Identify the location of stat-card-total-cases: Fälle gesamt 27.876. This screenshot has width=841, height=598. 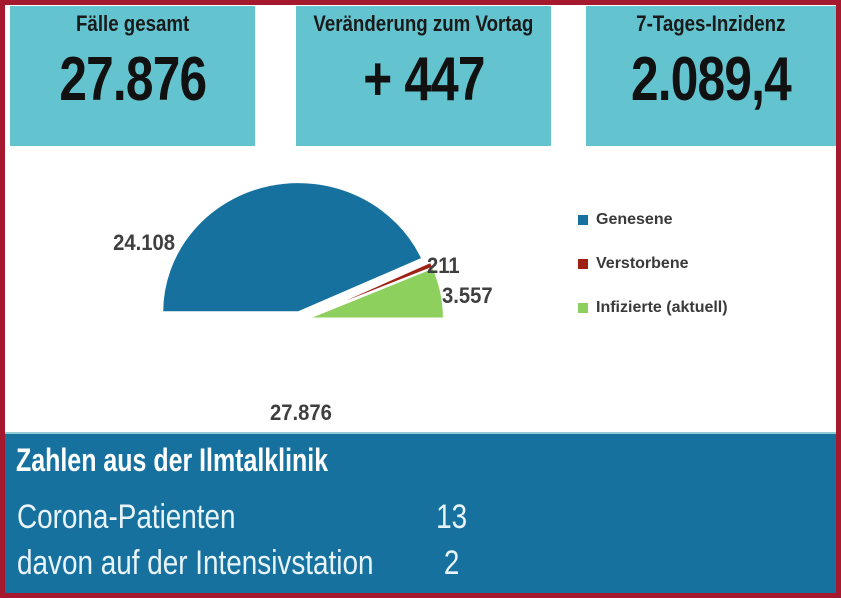
(132, 76).